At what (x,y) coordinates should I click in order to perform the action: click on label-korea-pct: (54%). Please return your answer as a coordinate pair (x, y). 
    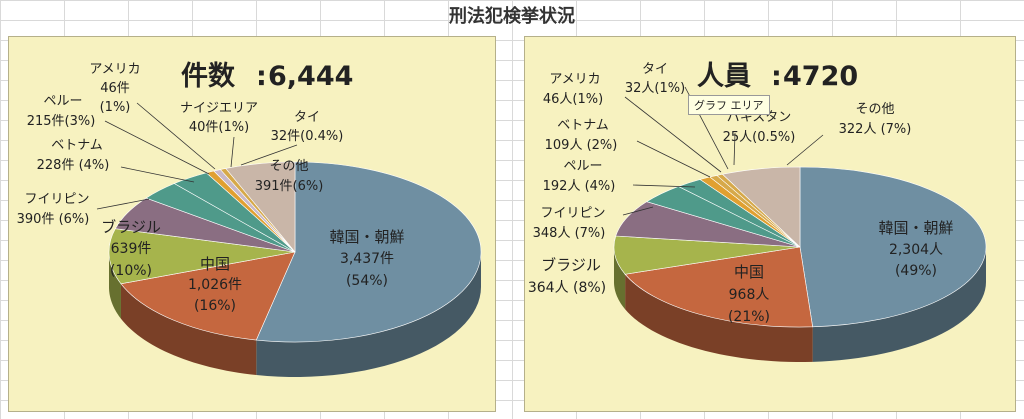
    Looking at the image, I should click on (367, 281).